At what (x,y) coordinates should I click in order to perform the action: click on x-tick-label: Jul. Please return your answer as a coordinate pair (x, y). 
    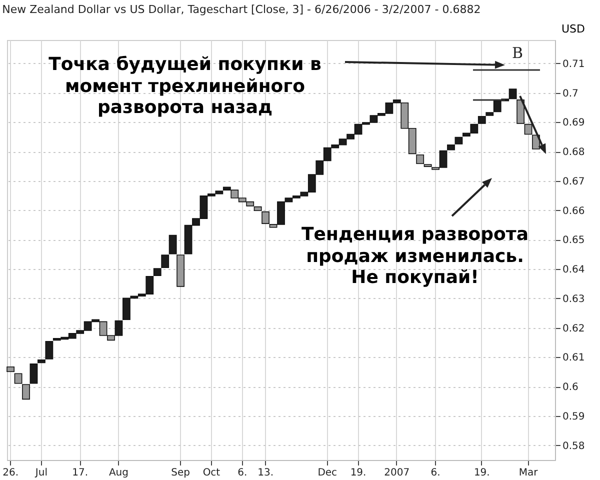
    Looking at the image, I should click on (41, 473).